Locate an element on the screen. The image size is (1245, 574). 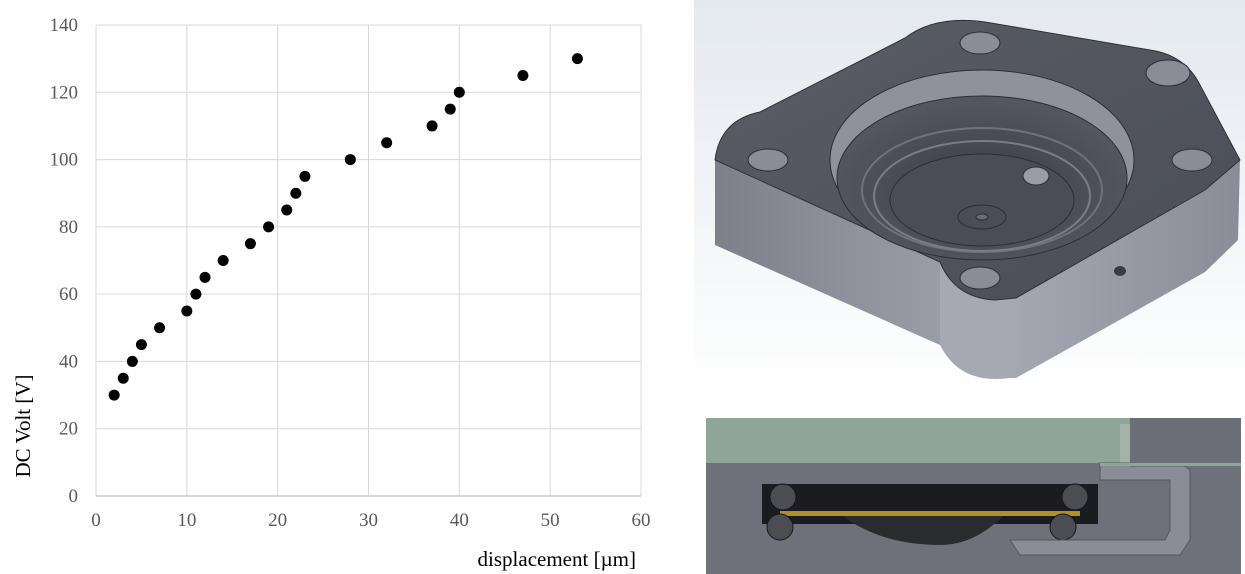
center-port-icon is located at coordinates (982, 217).